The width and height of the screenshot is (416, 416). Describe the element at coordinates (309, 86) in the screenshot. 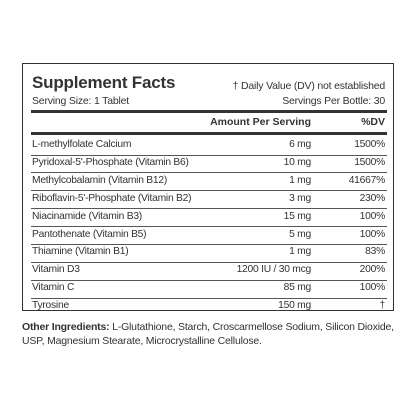

I see `dv-note: † Daily Value (DV) not established` at that location.